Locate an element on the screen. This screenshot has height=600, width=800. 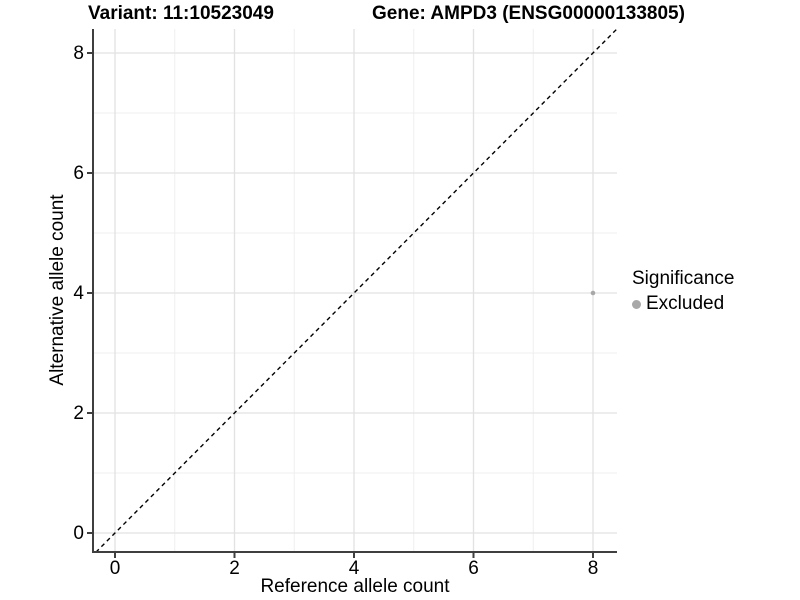
x-tick-label: 2 is located at coordinates (234, 568).